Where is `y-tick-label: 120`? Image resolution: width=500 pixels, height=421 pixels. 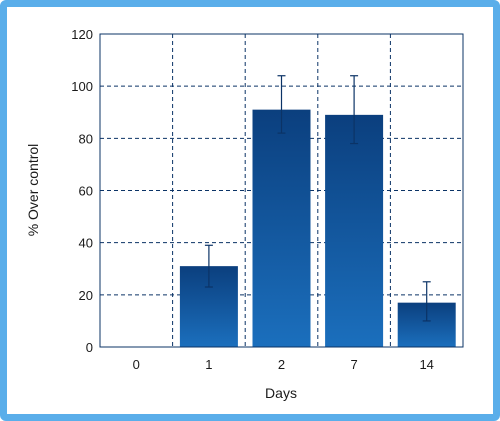 y-tick-label: 120 is located at coordinates (82, 34).